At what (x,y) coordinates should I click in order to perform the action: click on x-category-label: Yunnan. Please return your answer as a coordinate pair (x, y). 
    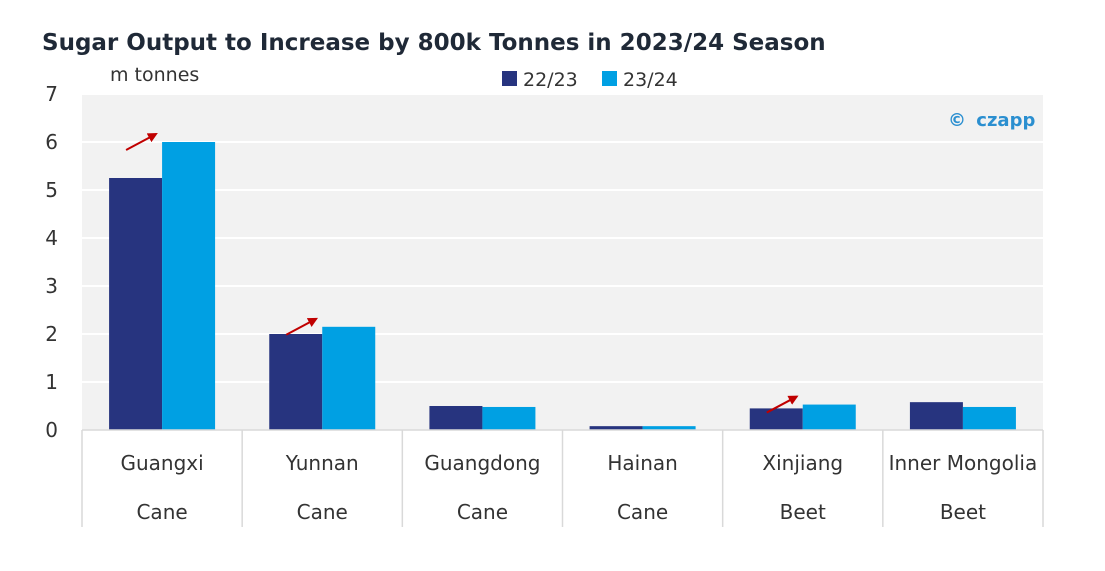
    Looking at the image, I should click on (322, 463).